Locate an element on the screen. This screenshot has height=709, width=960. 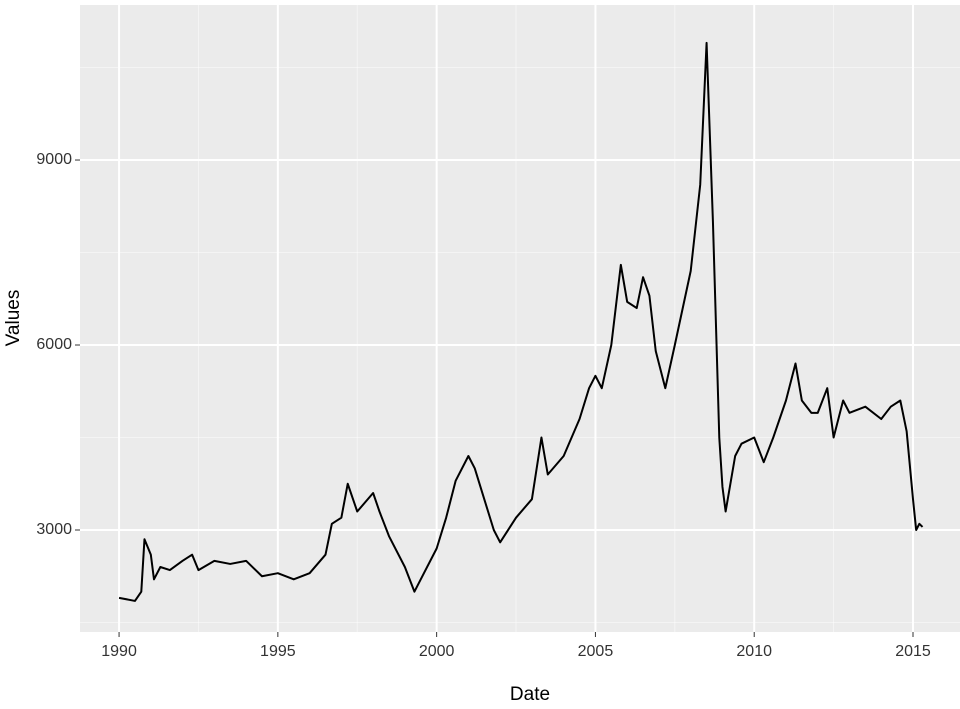
y-axis-title: Values is located at coordinates (13, 318).